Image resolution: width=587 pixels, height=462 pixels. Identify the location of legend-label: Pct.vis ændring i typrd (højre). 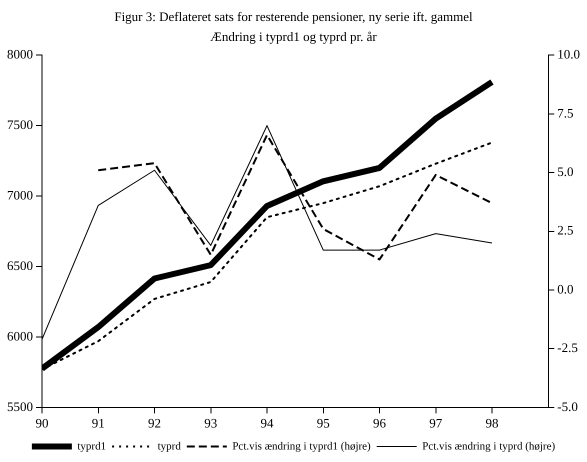
(489, 446).